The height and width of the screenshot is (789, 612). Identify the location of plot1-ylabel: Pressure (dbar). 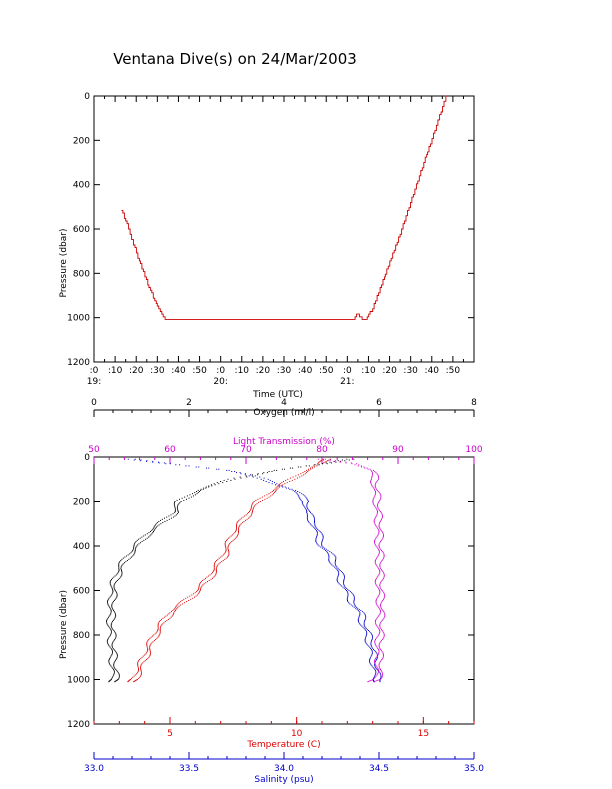
(64, 263).